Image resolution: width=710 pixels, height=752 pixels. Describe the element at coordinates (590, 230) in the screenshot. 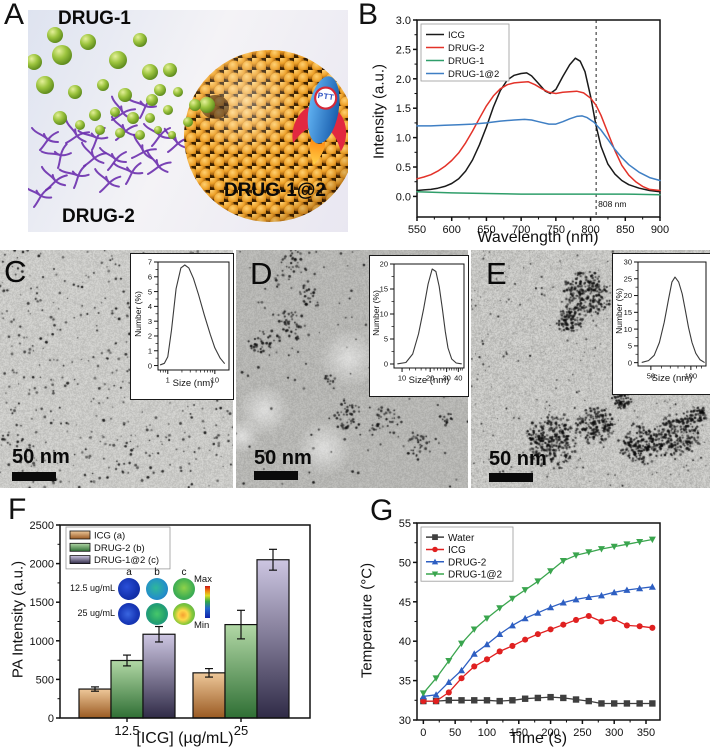

I see `svg-text: 800` at that location.